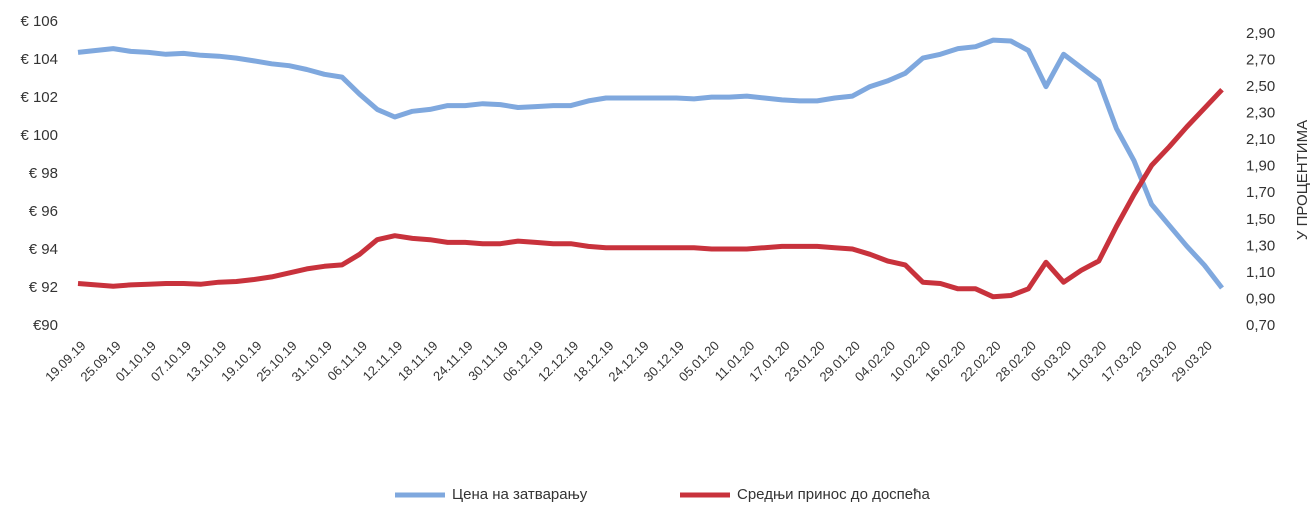 The height and width of the screenshot is (507, 1313). What do you see at coordinates (45, 325) in the screenshot?
I see `y-tick-label: €90` at bounding box center [45, 325].